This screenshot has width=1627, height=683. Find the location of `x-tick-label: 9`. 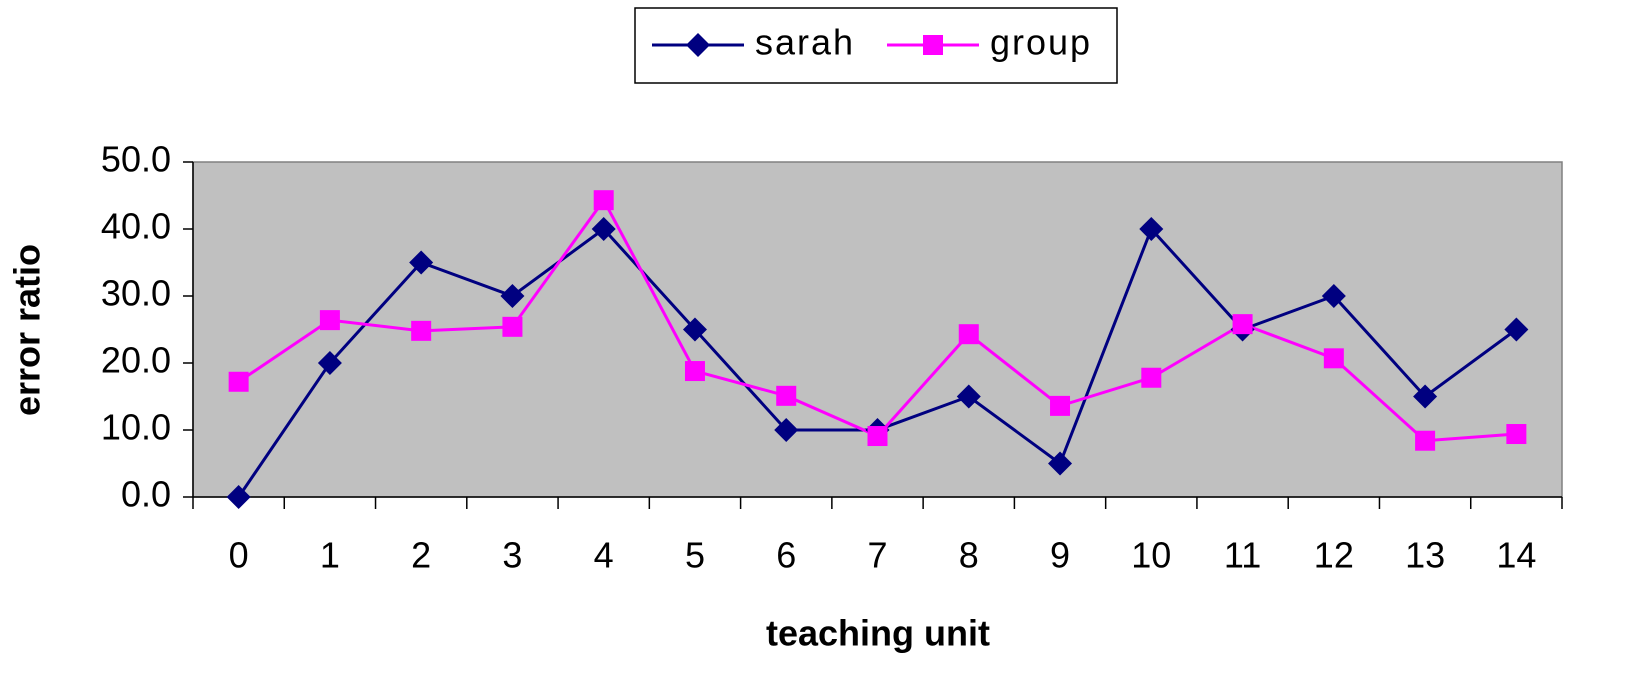

x-tick-label: 9 is located at coordinates (1060, 555).